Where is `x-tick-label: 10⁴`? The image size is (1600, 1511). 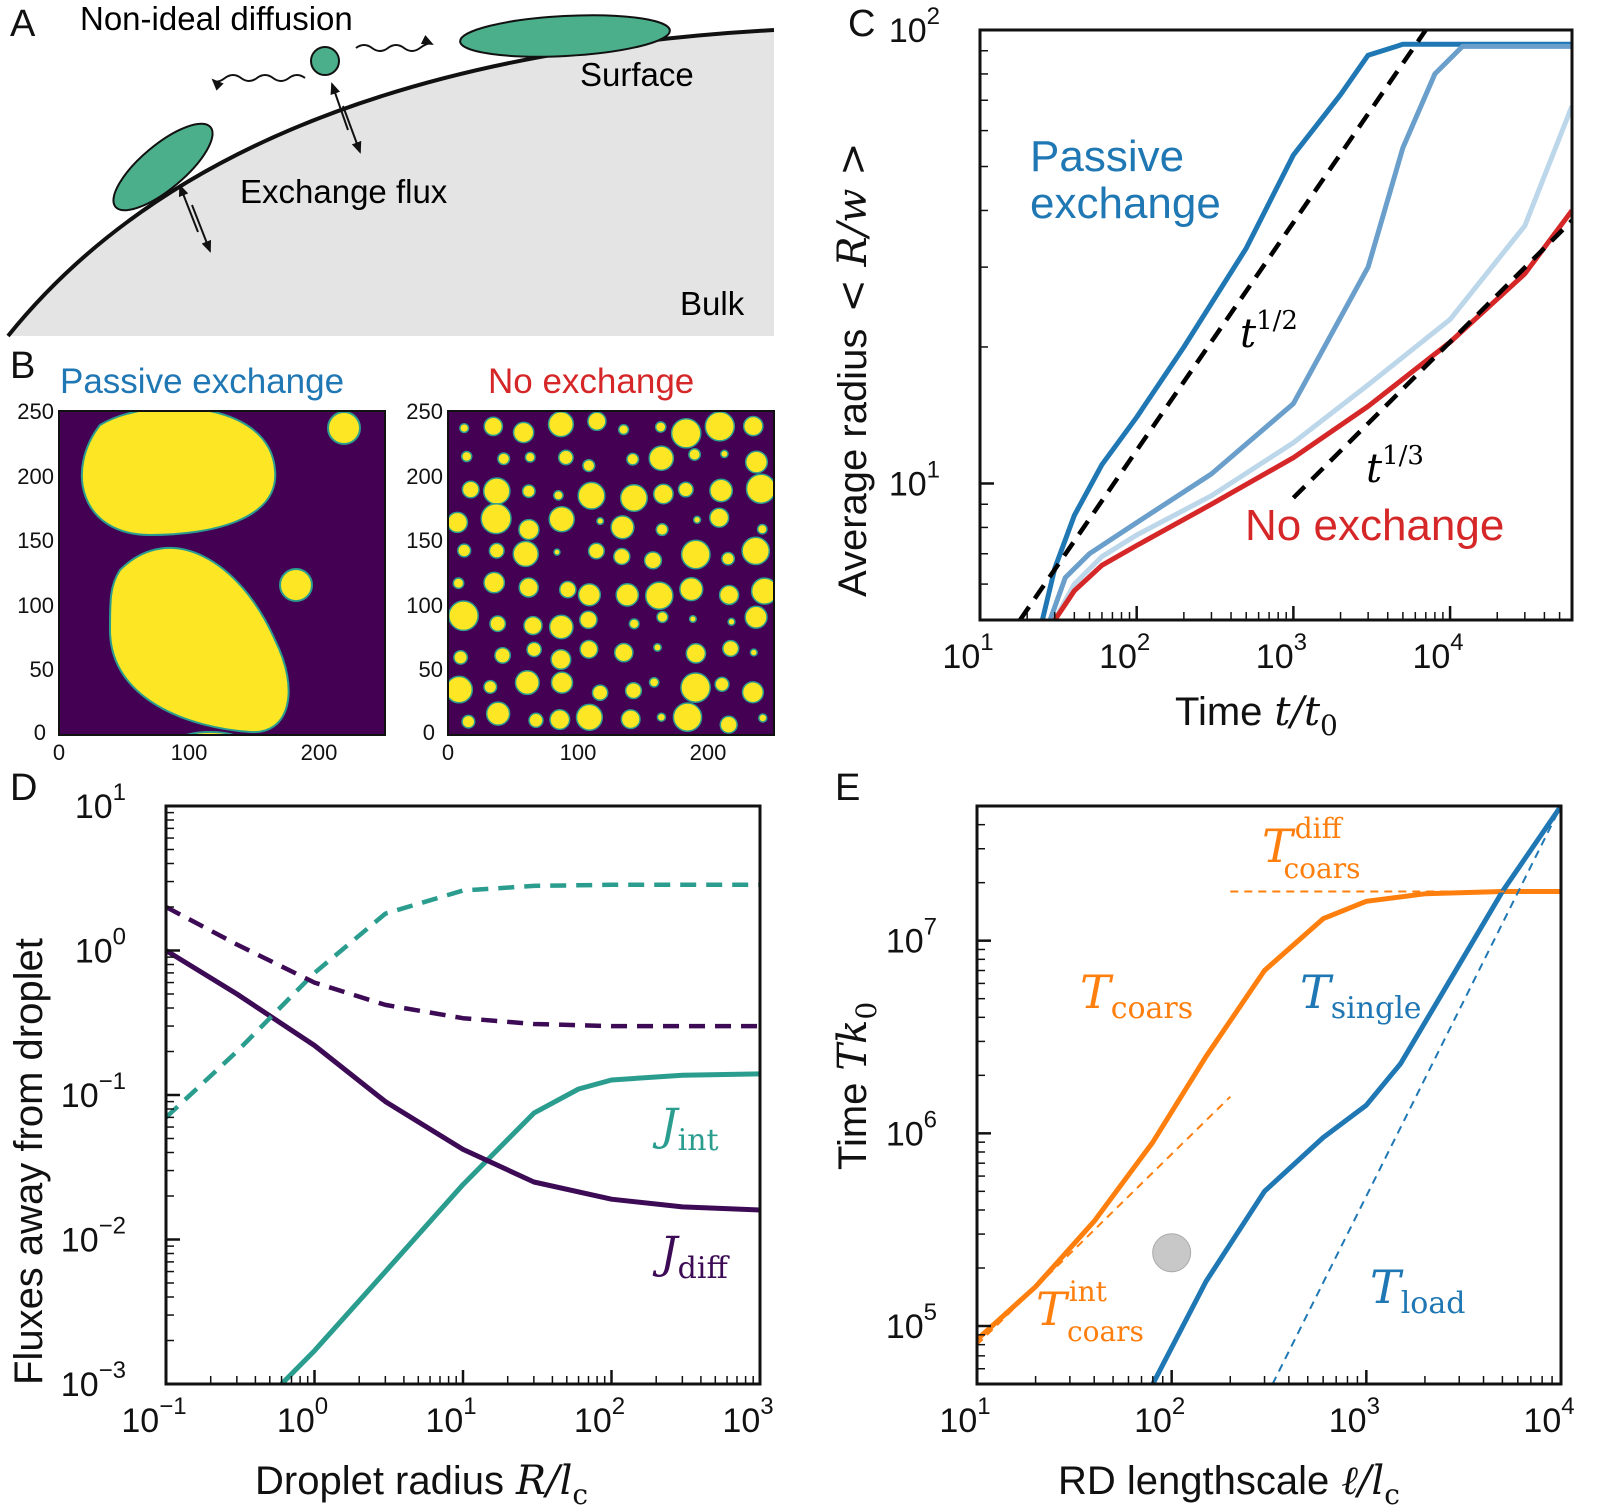 x-tick-label: 10⁴ is located at coordinates (1437, 652).